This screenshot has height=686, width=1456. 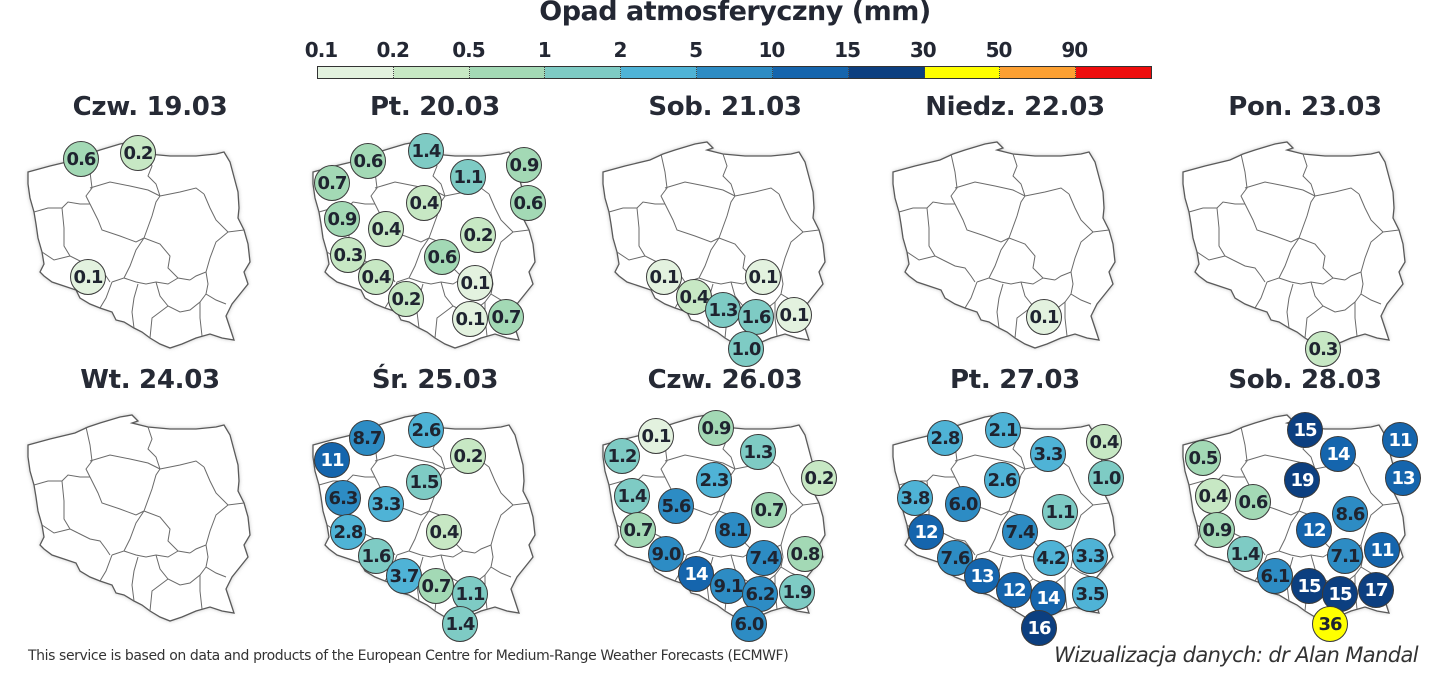 What do you see at coordinates (847, 50) in the screenshot?
I see `legend-tick-label: 15` at bounding box center [847, 50].